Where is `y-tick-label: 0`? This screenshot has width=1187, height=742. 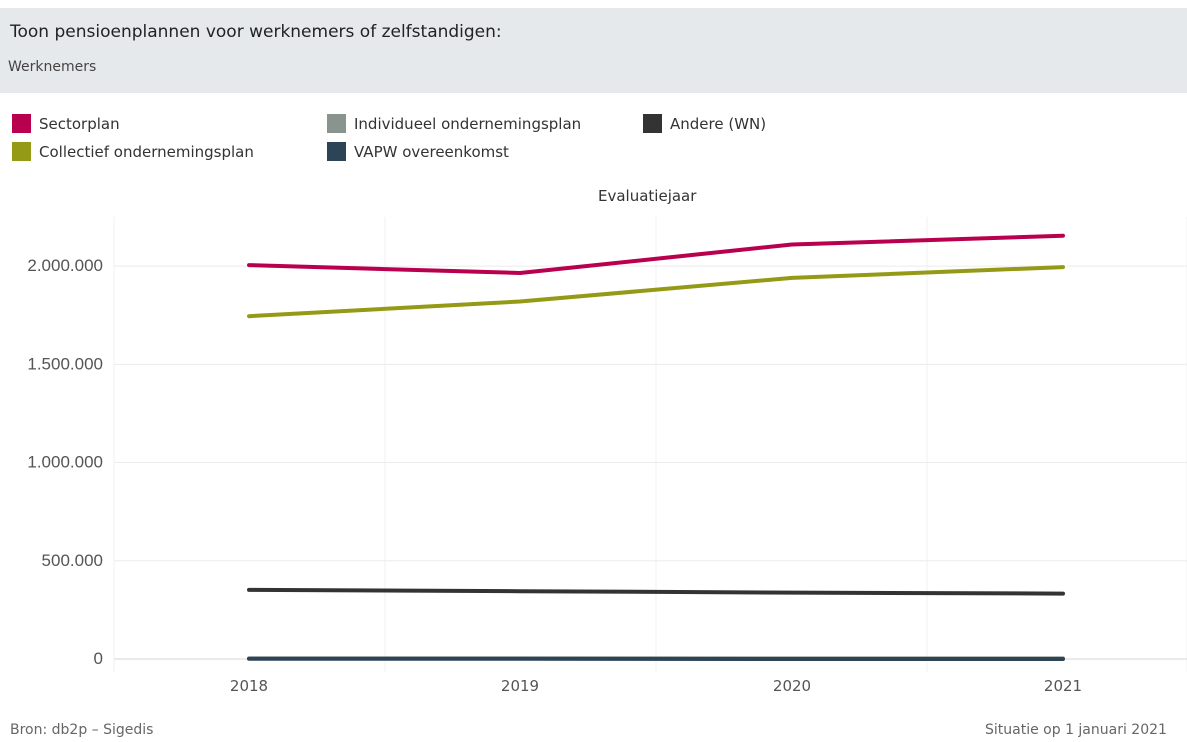
y-tick-label: 0 is located at coordinates (98, 658).